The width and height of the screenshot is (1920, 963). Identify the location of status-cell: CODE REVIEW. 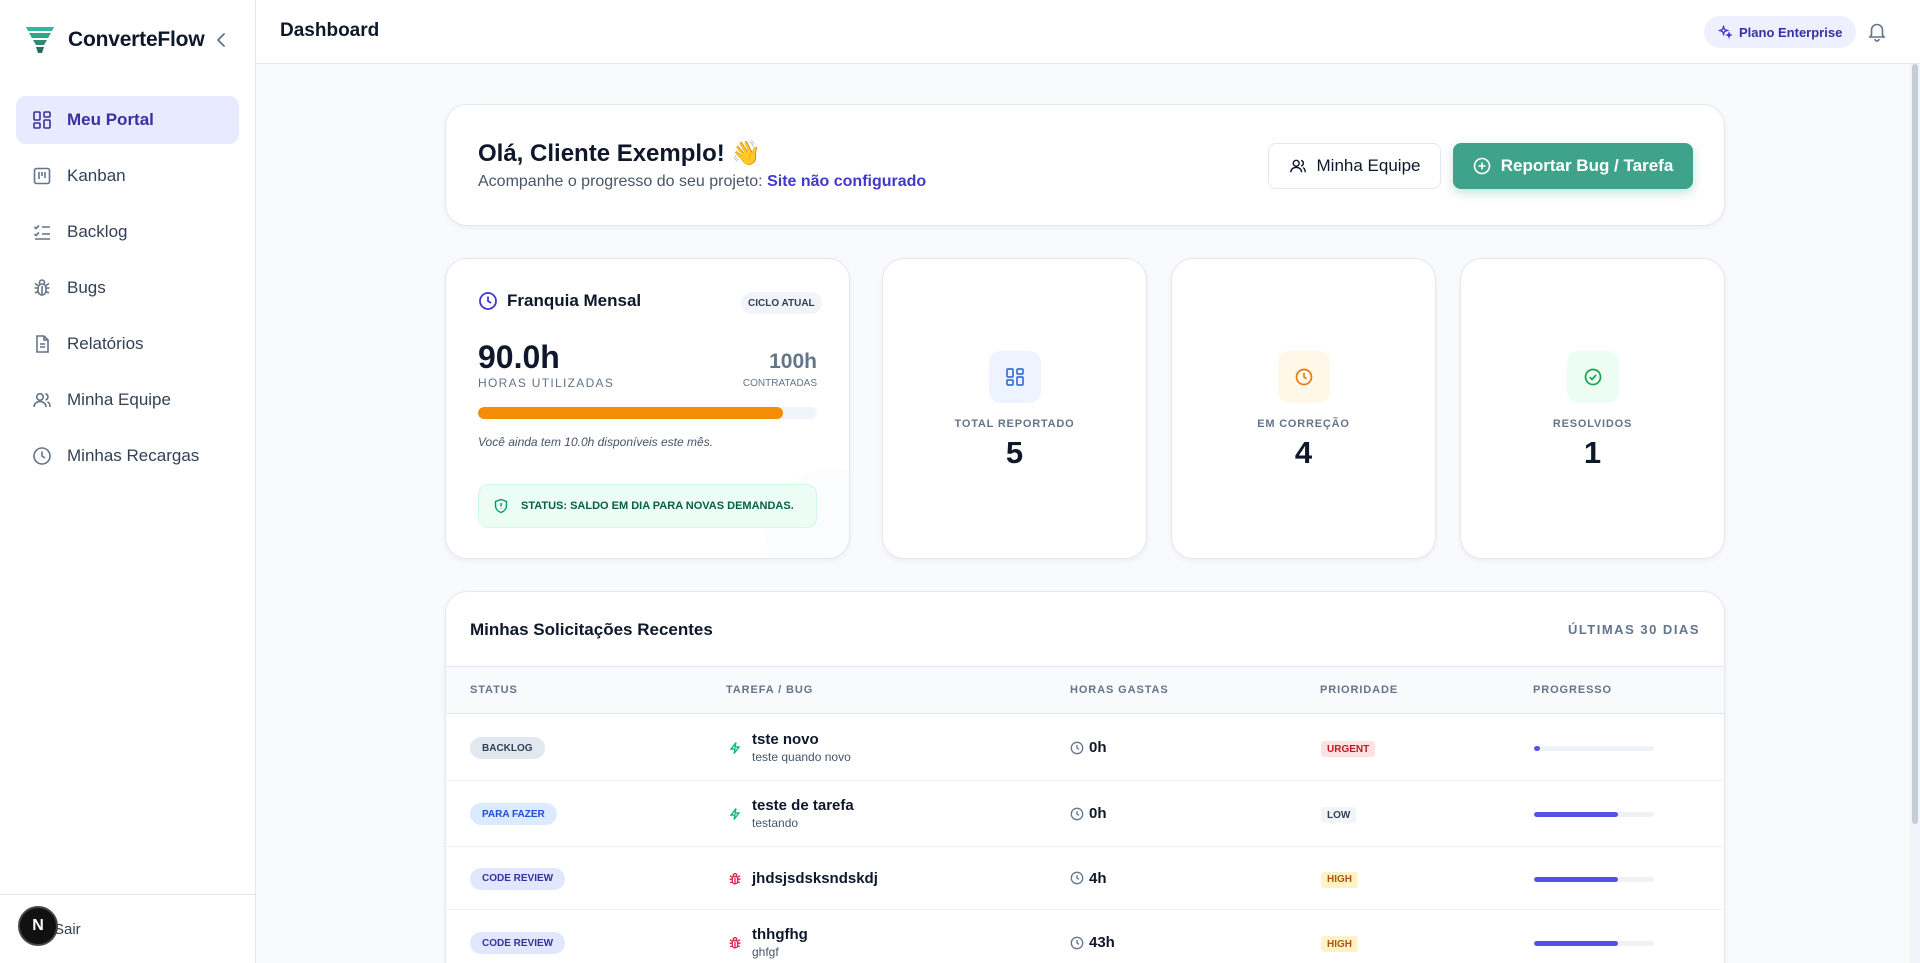
(518, 878).